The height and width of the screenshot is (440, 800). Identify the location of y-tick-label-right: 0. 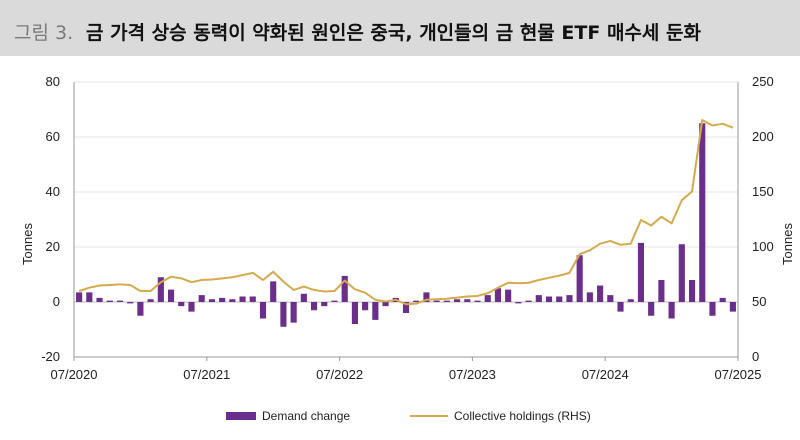
(755, 356).